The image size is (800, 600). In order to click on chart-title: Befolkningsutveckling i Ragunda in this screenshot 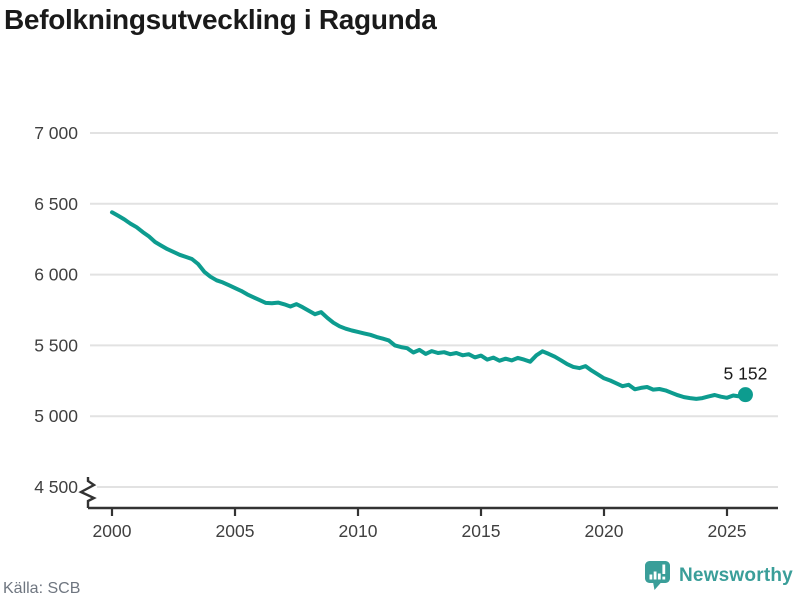, I will do `click(220, 19)`.